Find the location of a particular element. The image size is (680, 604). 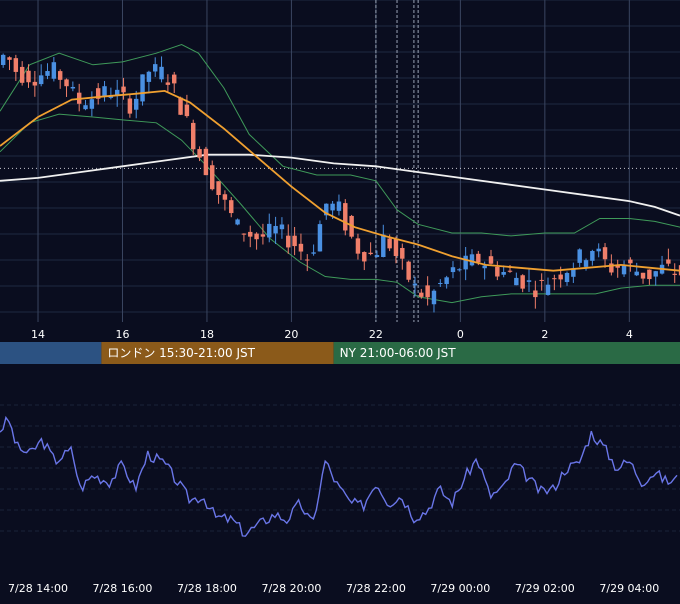

main-x-tick-label: 16 is located at coordinates (122, 334).